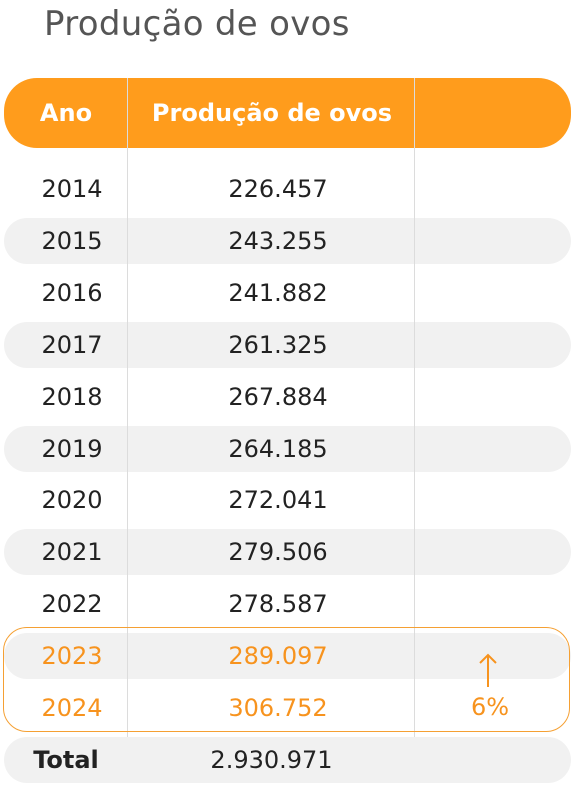  I want to click on cell-year: 2021, so click(72, 552).